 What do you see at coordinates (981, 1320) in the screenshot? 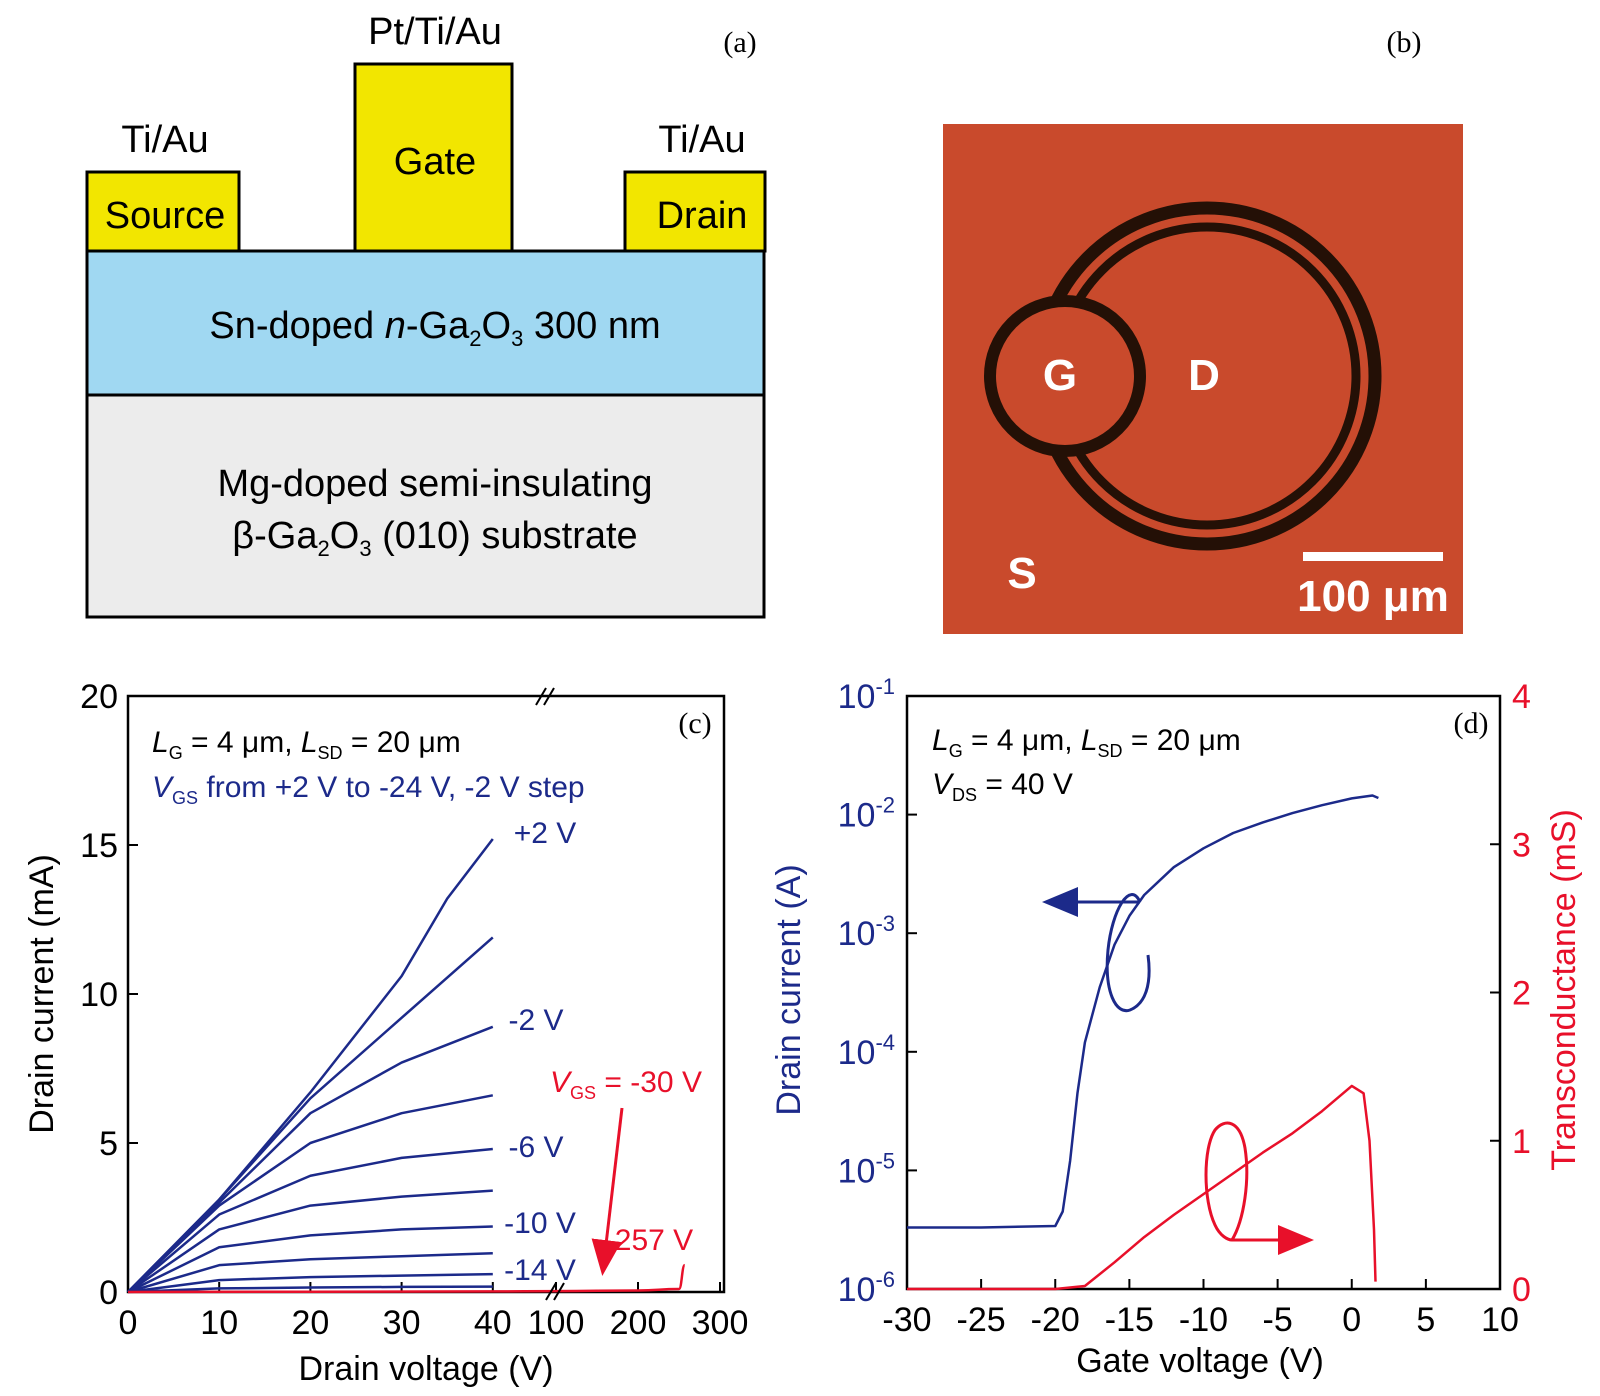
I see `d-xtick-label-1: -25` at bounding box center [981, 1320].